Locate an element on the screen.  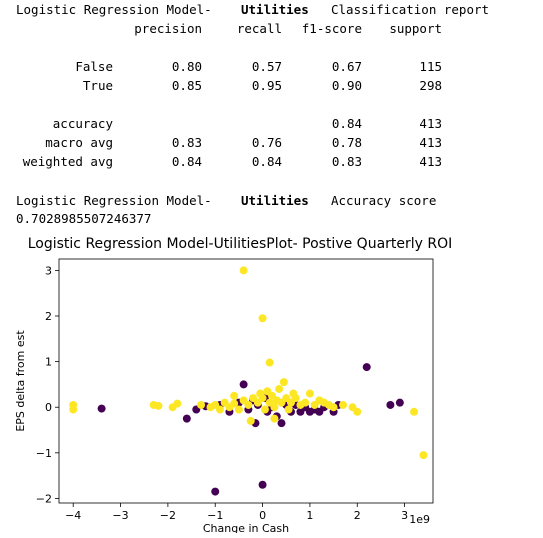
accuracy-score-value-line: 0.7028985507246377 is located at coordinates (75, 218).